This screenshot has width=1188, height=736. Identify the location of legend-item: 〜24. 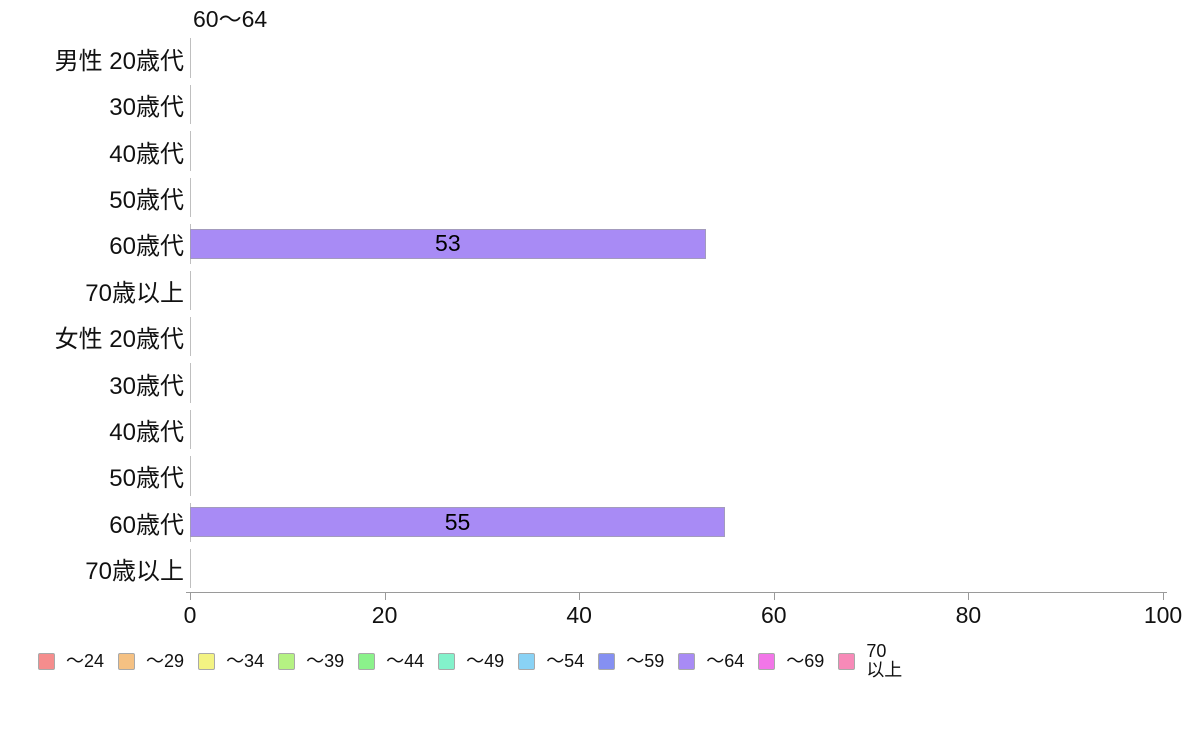
(71, 660).